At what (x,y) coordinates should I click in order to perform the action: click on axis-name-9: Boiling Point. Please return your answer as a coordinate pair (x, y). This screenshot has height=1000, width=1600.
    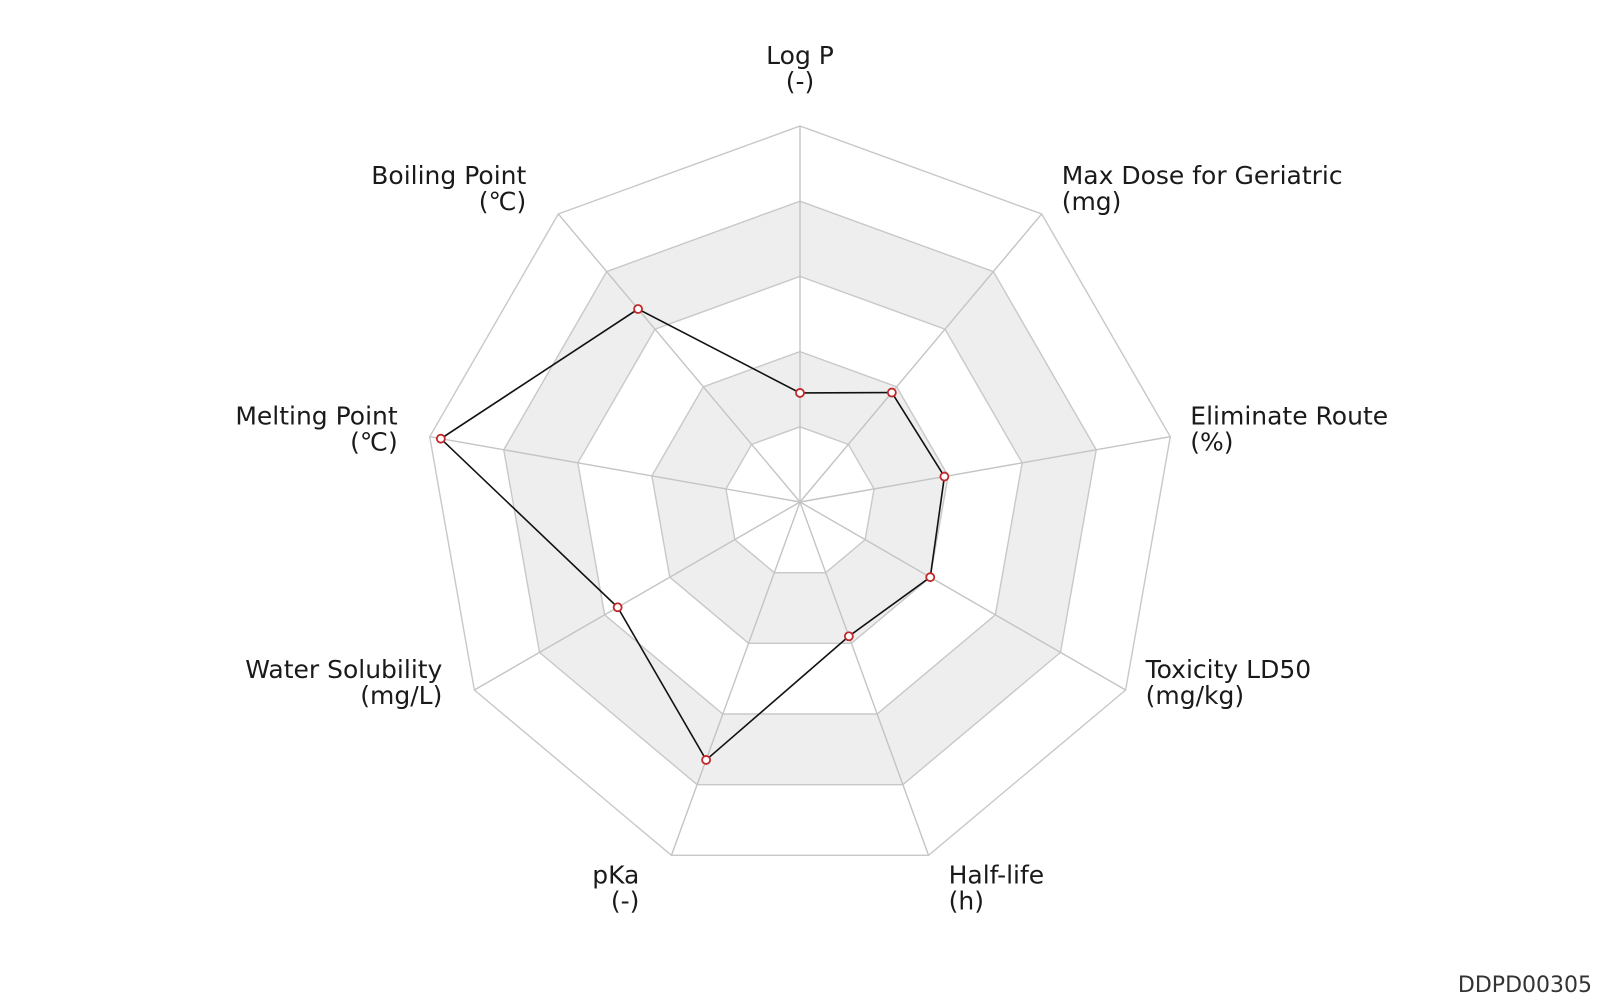
    Looking at the image, I should click on (448, 175).